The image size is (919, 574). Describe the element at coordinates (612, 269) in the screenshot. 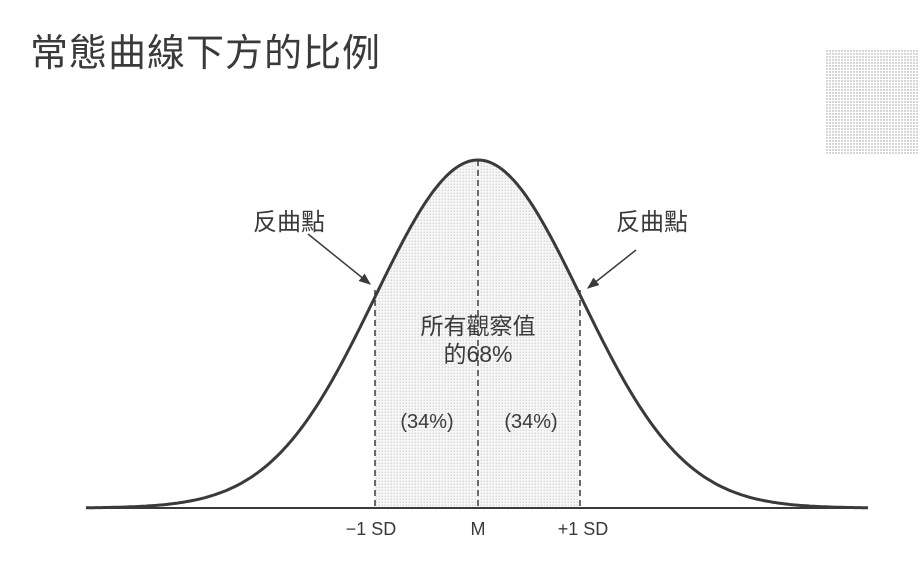

I see `right-inflection-arrow` at that location.